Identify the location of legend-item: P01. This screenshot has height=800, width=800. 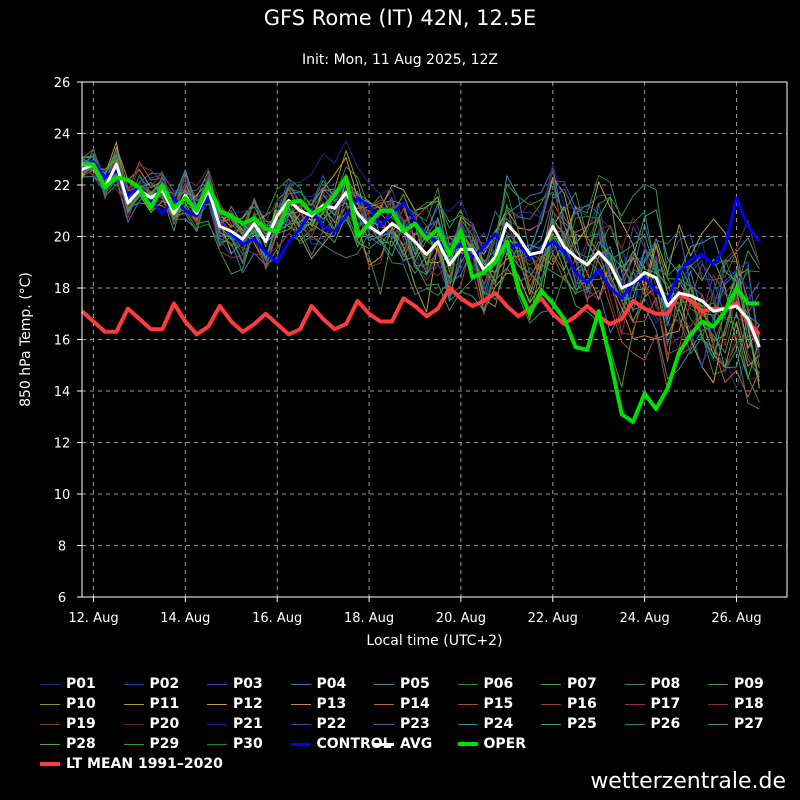
(68, 684).